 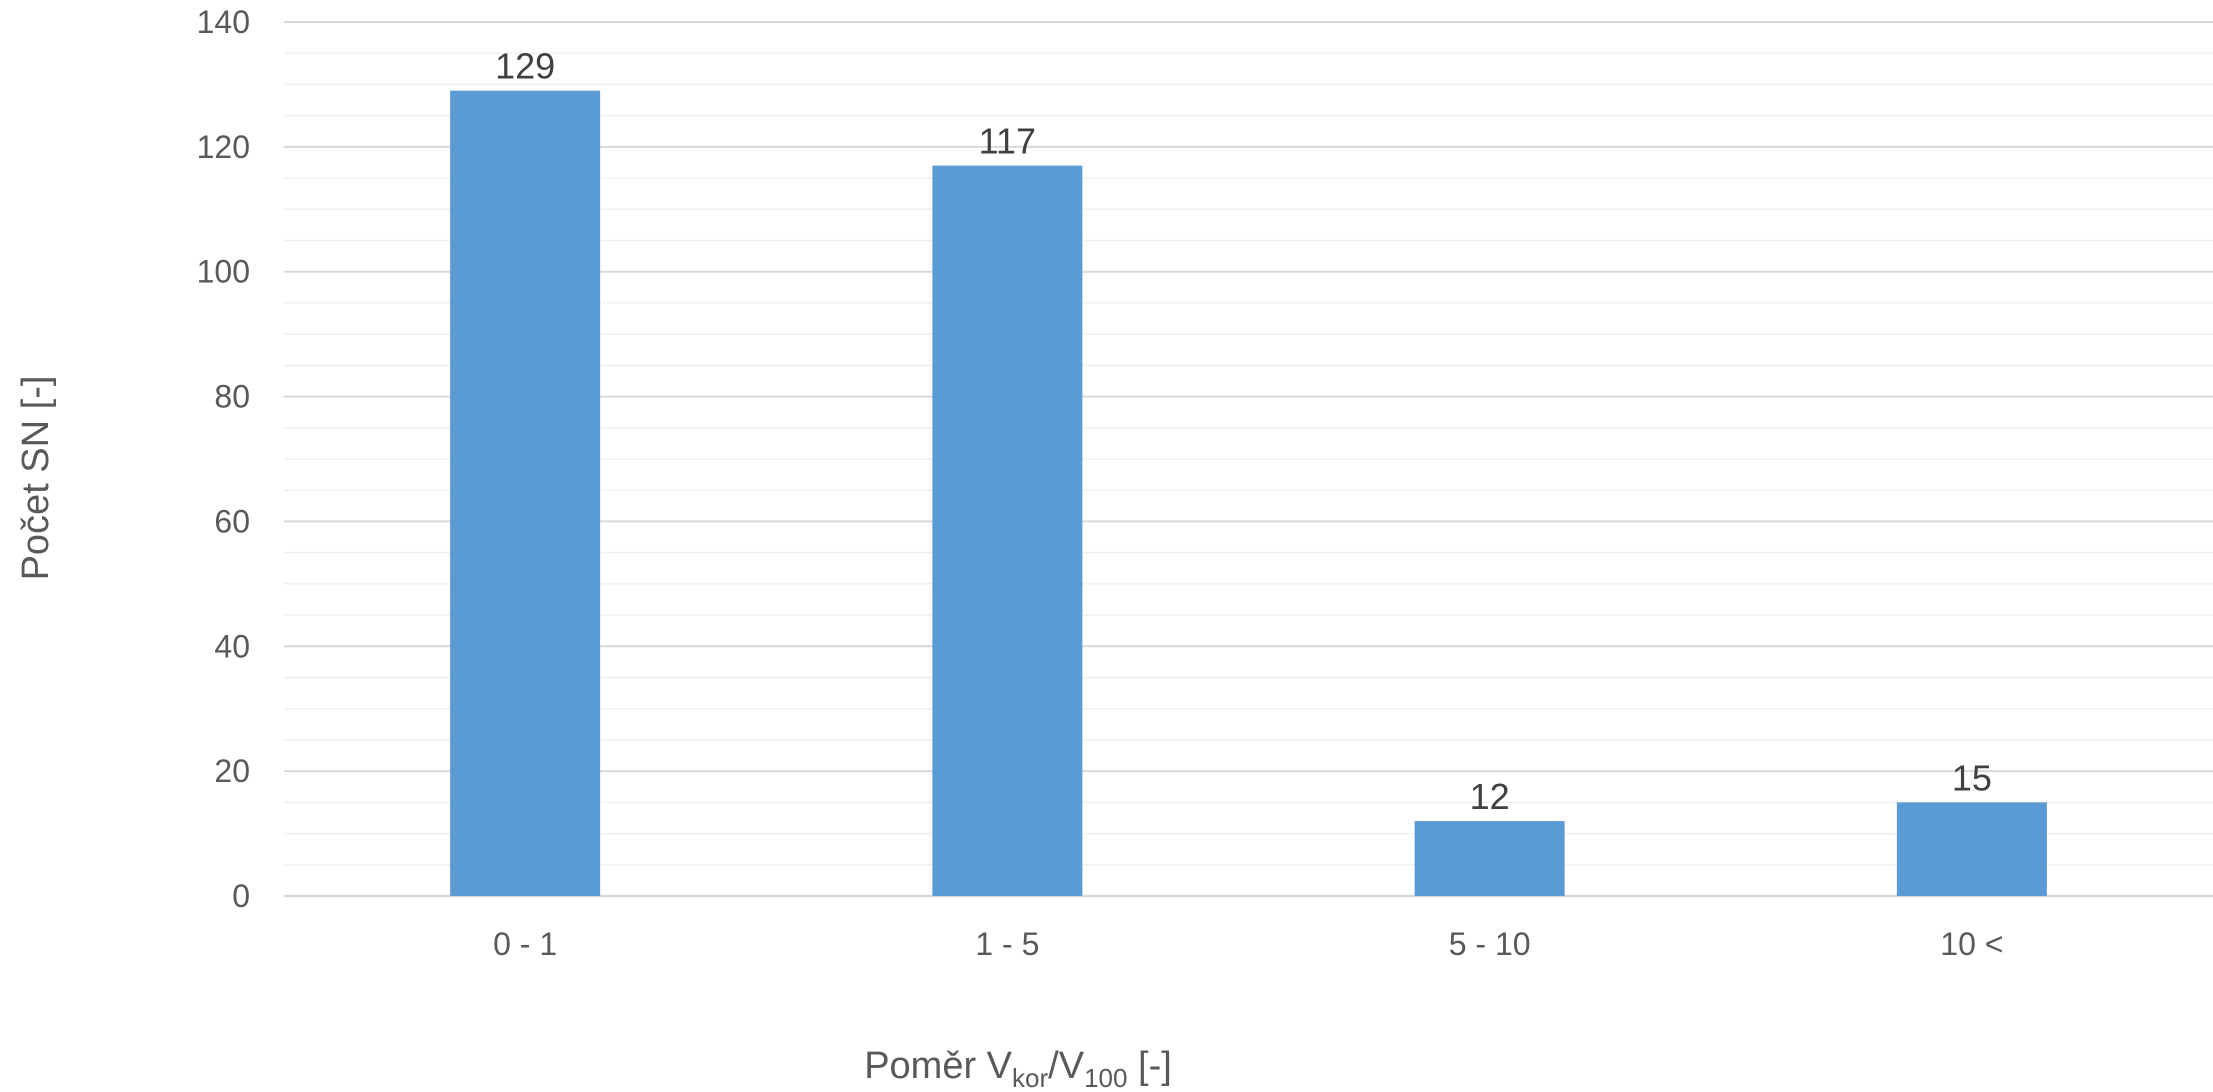 I want to click on x-axis-title: Poměr Vkor/V100 [-], so click(x=1018, y=1068).